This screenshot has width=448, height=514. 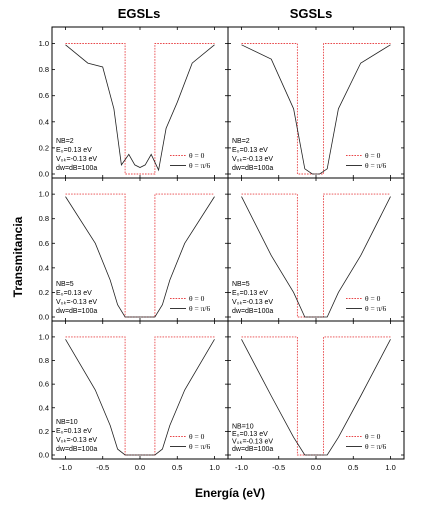 I want to click on col-title-sgsls: SGSLs, so click(x=311, y=13).